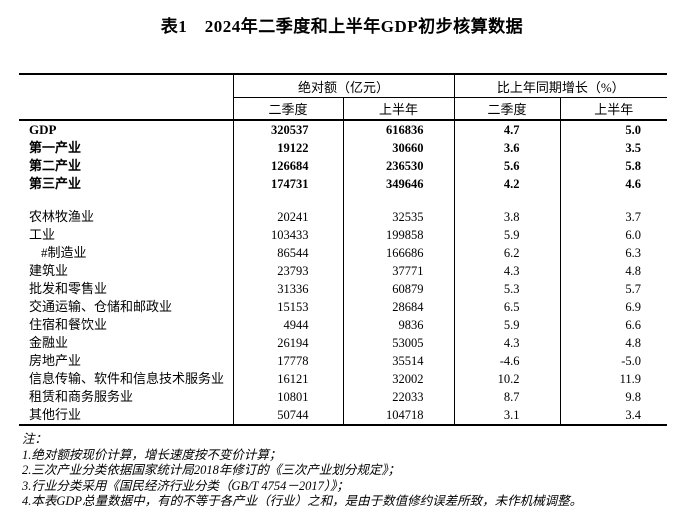 This screenshot has height=521, width=684. I want to click on table-row: 其他行业 50744 104718 3.1 3.4, so click(343, 415).